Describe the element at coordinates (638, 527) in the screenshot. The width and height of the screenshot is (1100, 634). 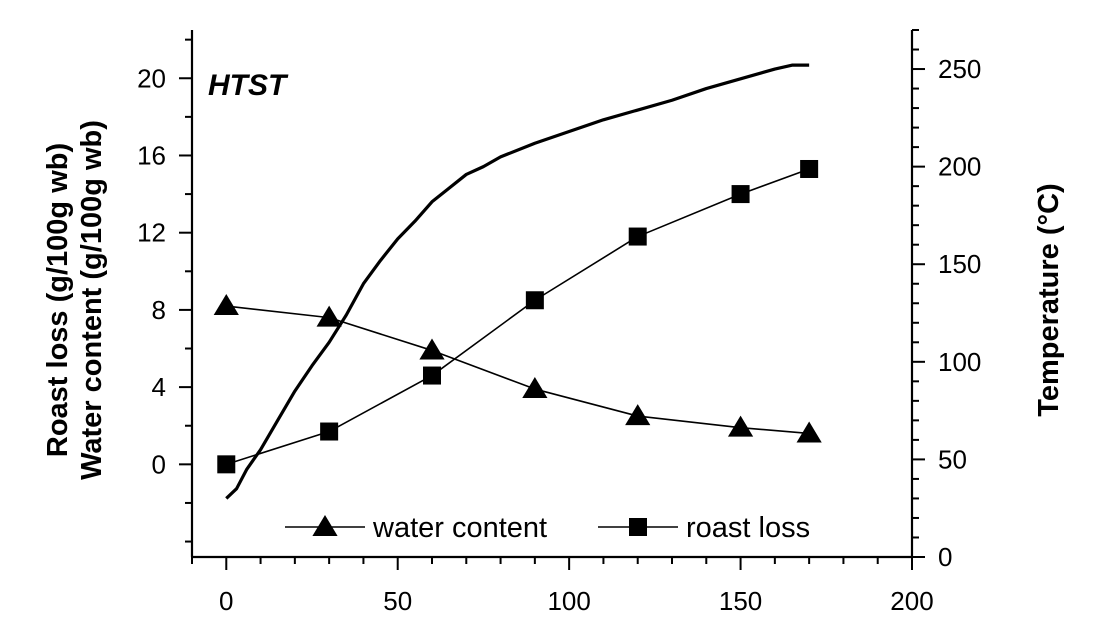
I see `legend-roast-loss-marker` at that location.